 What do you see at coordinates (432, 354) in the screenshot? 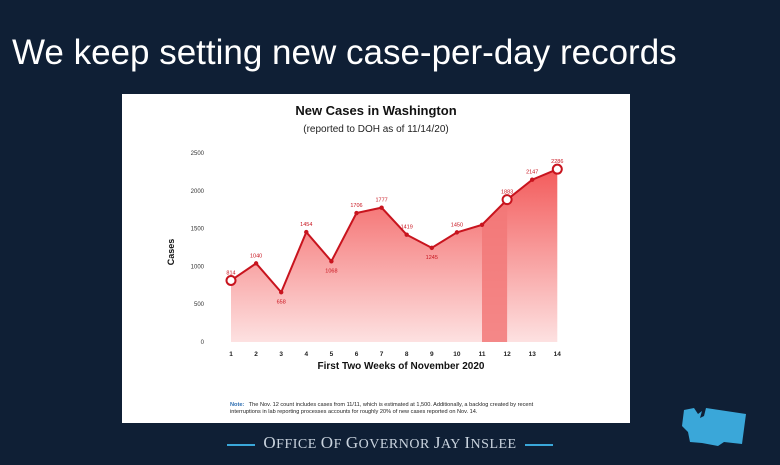
I see `x-tick-label: 9` at bounding box center [432, 354].